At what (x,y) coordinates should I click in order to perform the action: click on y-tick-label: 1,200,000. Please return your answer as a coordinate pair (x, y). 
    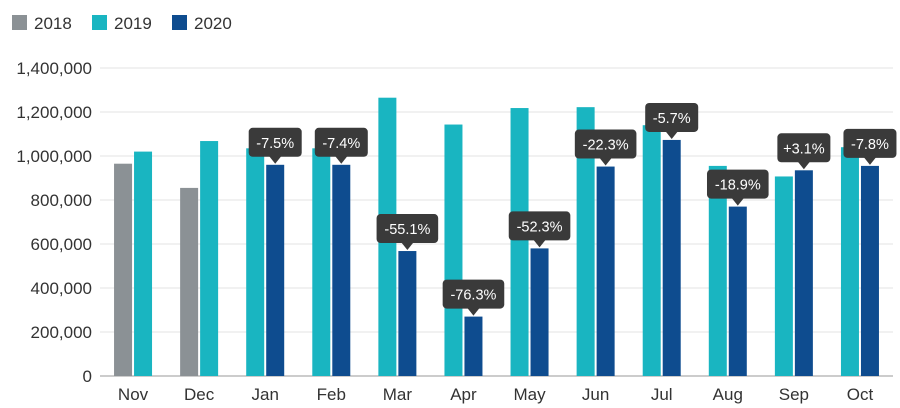
    Looking at the image, I should click on (54, 112).